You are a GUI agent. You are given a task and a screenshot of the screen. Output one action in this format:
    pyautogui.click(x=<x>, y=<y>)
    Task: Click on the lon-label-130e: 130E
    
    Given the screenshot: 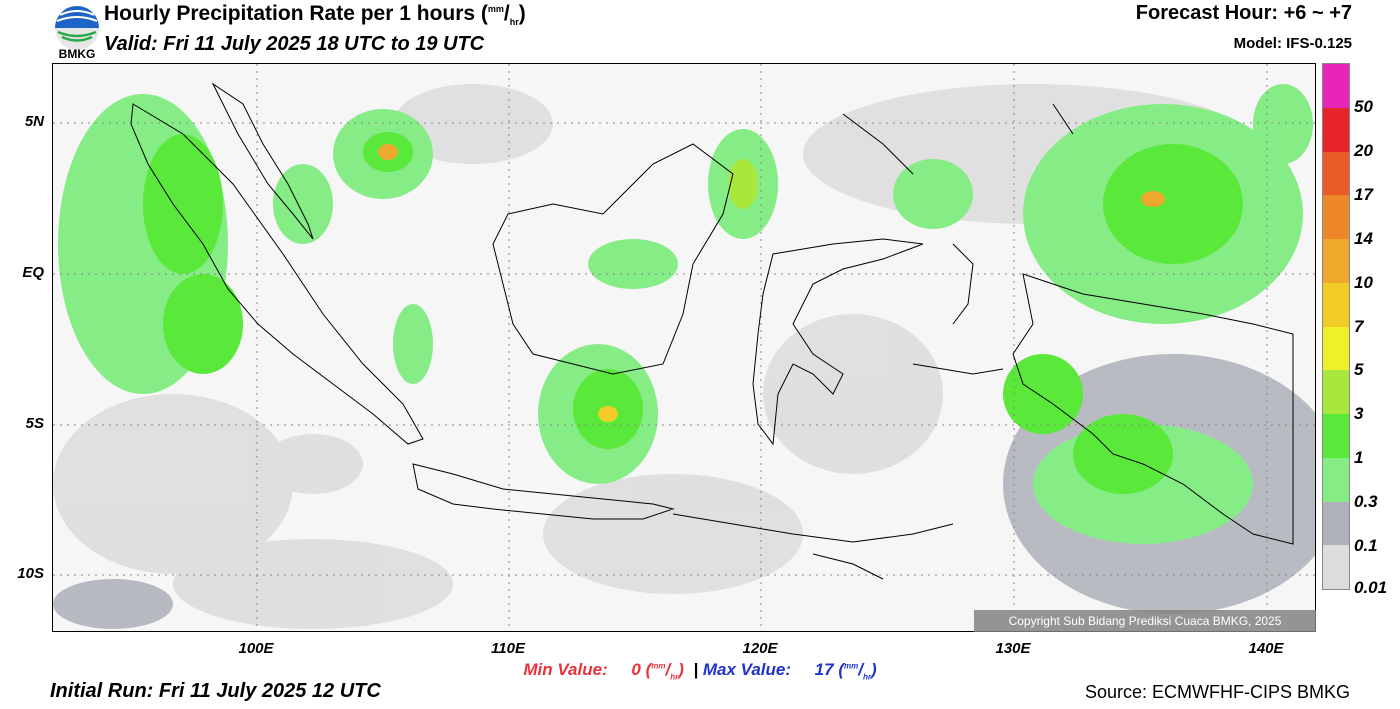 What is the action you would take?
    pyautogui.click(x=1013, y=648)
    